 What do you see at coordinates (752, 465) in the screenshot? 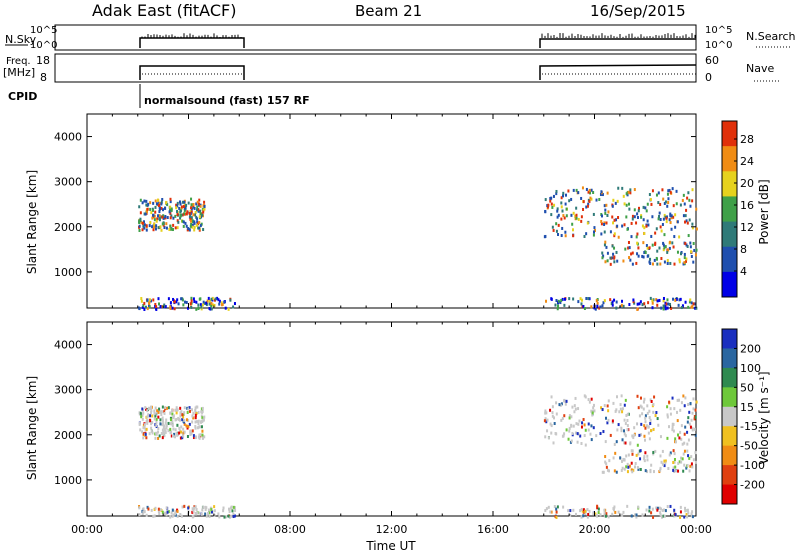
I see `velocity-colorbar-tick-label: -100` at bounding box center [752, 465].